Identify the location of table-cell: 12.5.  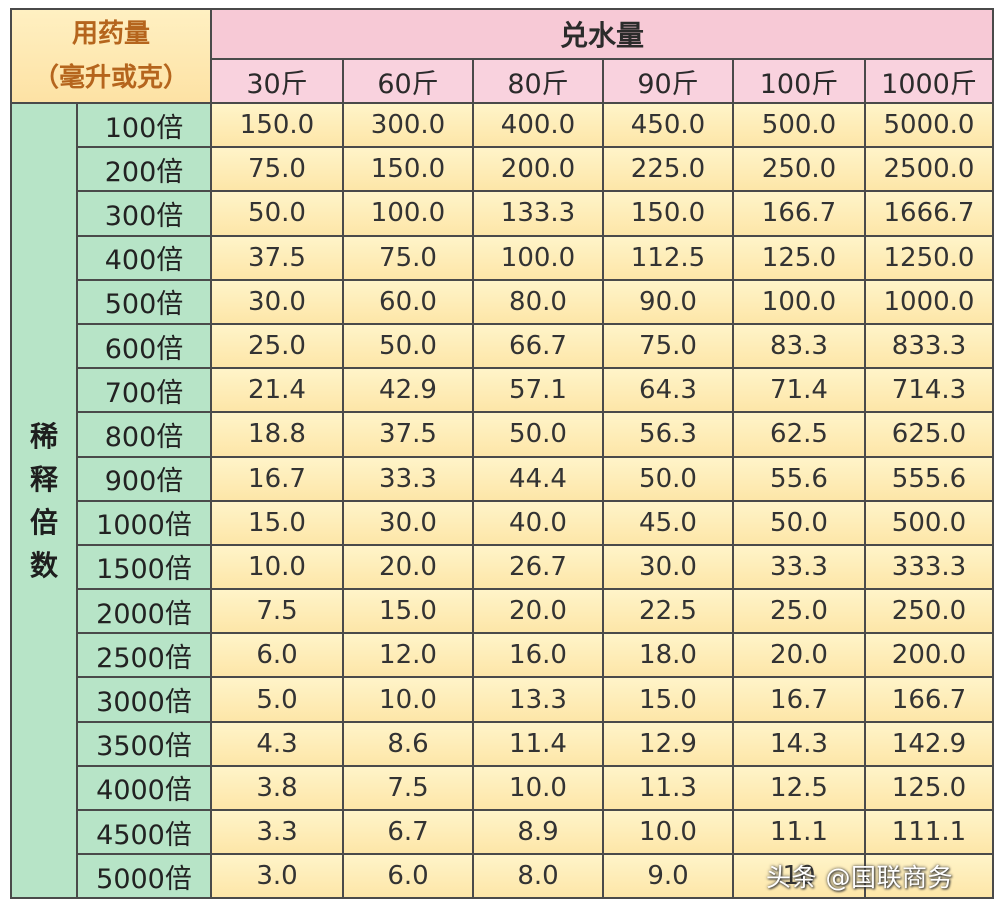
(799, 788).